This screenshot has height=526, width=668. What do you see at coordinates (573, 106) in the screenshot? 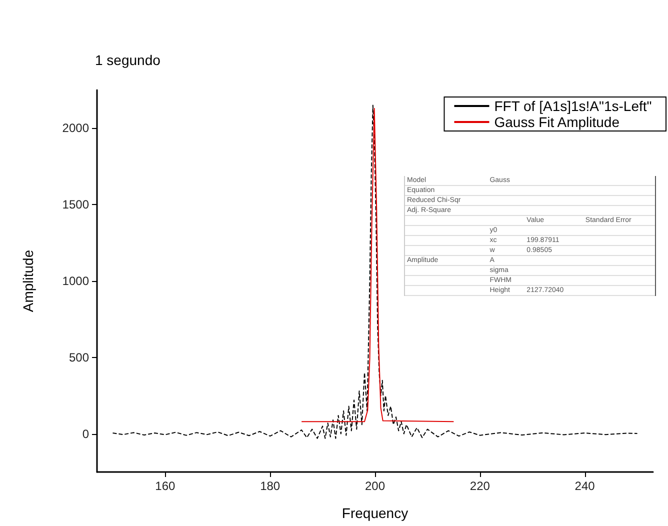
I see `legend-label: FFT of [A1s]1s!A"1s-Left"` at bounding box center [573, 106].